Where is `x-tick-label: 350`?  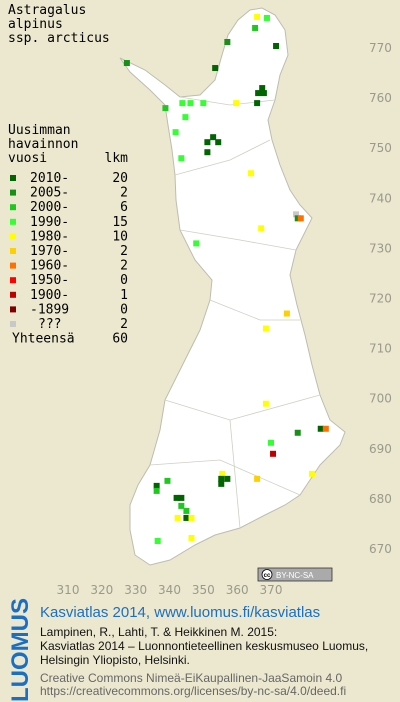
x-tick-label: 350 is located at coordinates (203, 590).